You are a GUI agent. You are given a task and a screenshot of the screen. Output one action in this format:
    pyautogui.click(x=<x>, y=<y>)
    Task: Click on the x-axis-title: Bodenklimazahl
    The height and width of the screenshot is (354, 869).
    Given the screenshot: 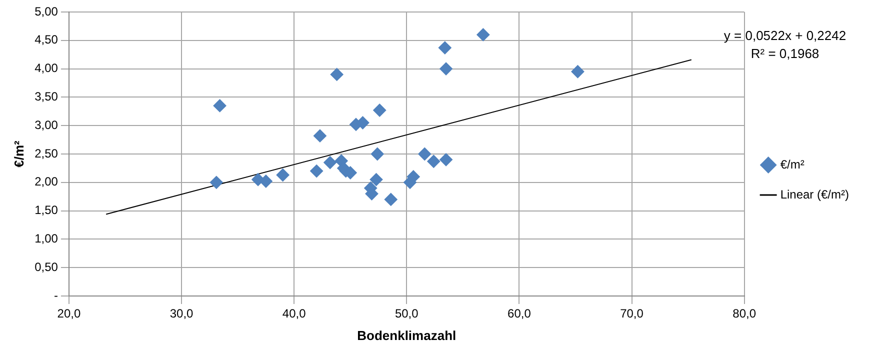 What is the action you would take?
    pyautogui.click(x=406, y=335)
    